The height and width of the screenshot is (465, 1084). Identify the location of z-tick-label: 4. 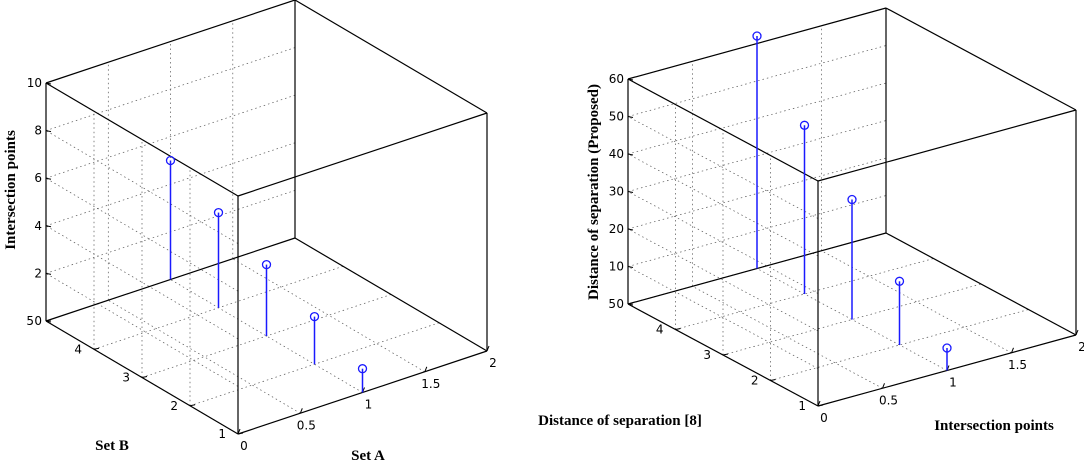
(38, 226).